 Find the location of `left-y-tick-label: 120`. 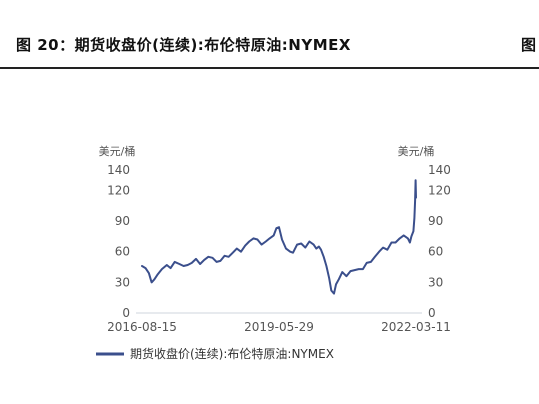

left-y-tick-label: 120 is located at coordinates (118, 190).